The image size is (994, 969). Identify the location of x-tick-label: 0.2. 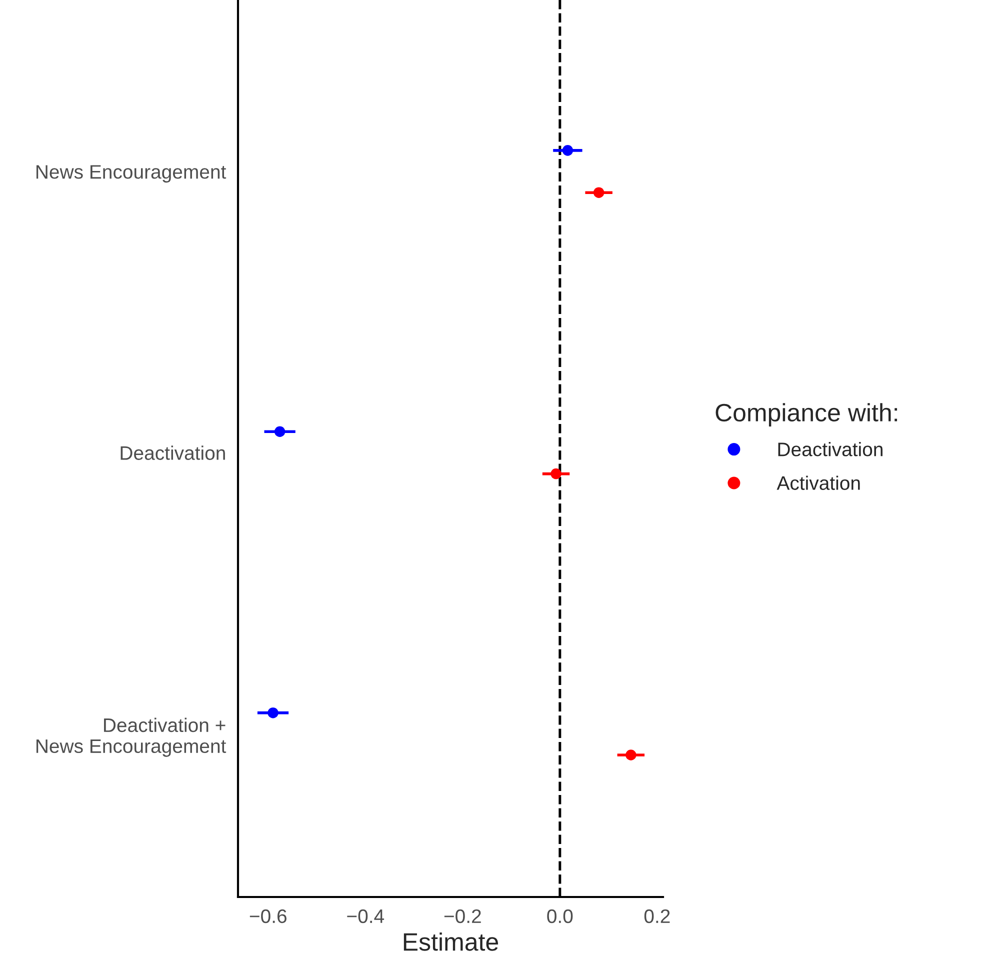
(657, 916).